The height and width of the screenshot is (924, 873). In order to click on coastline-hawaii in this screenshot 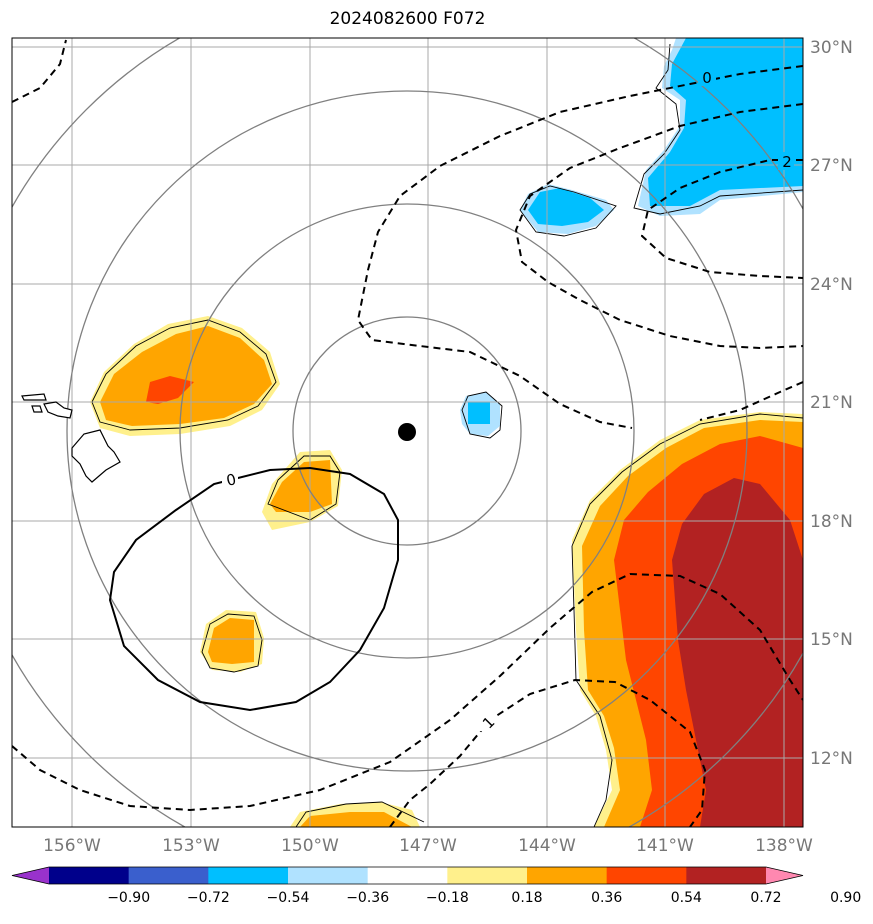, I will do `click(71, 438)`.